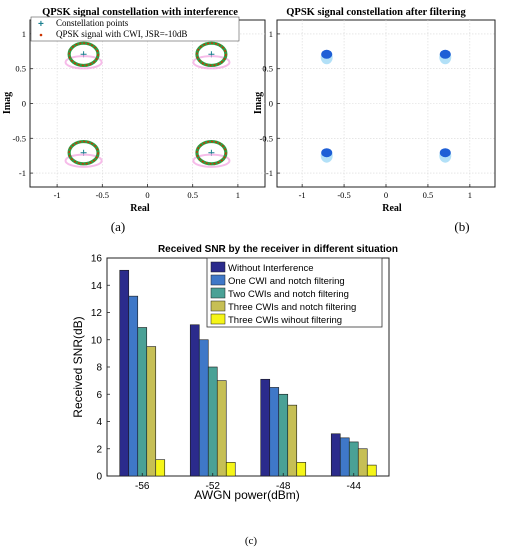 This screenshot has width=507, height=550. What do you see at coordinates (354, 486) in the screenshot?
I see `x-tick-label: -44` at bounding box center [354, 486].